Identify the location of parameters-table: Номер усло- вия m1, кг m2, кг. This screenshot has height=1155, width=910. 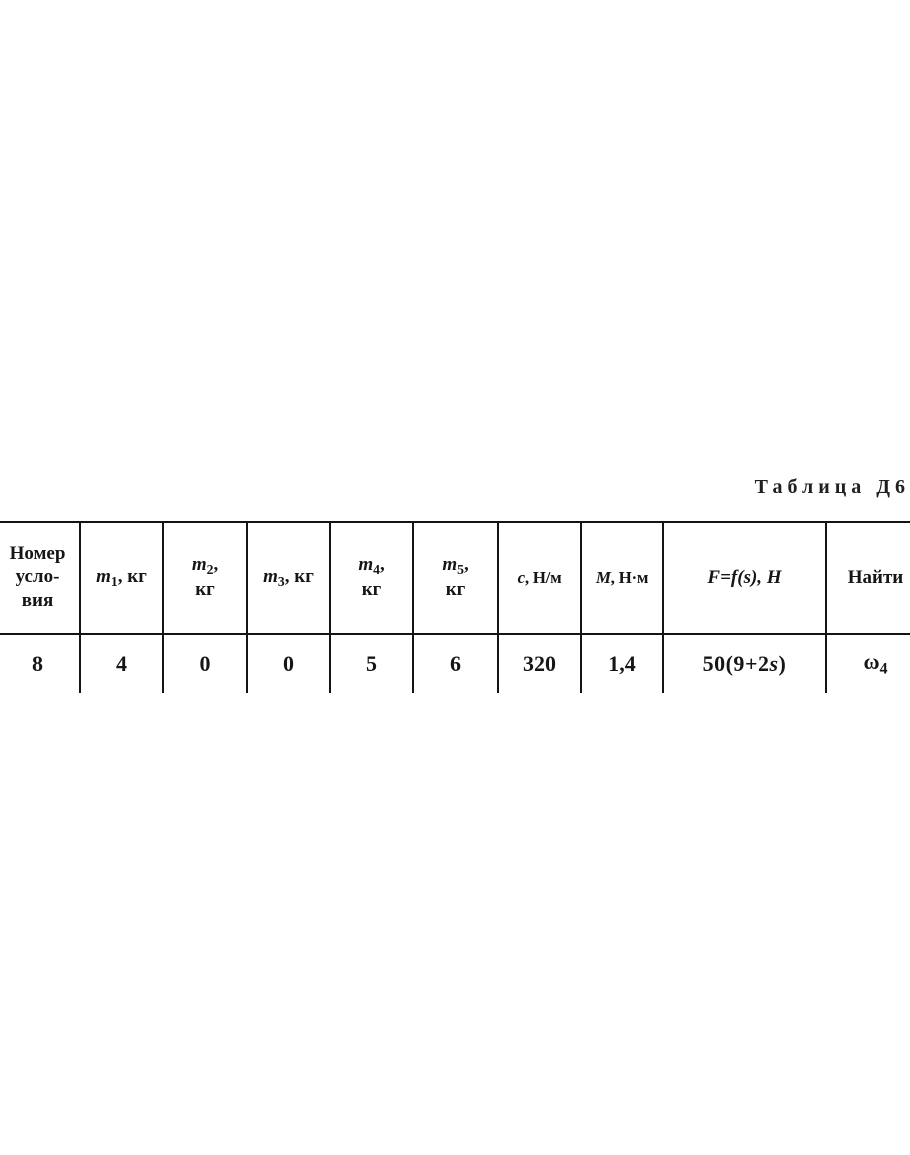
(455, 607).